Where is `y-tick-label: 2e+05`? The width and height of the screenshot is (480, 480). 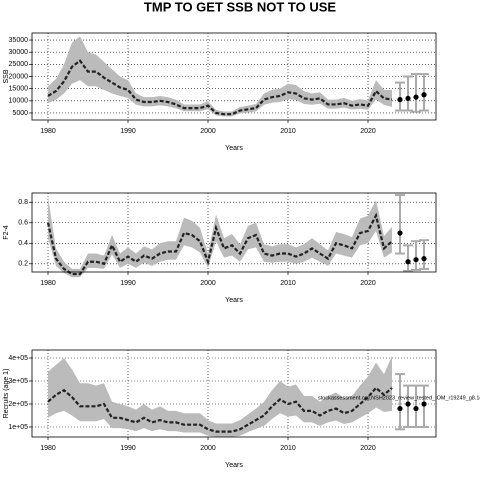 y-tick-label: 2e+05 is located at coordinates (18, 404).